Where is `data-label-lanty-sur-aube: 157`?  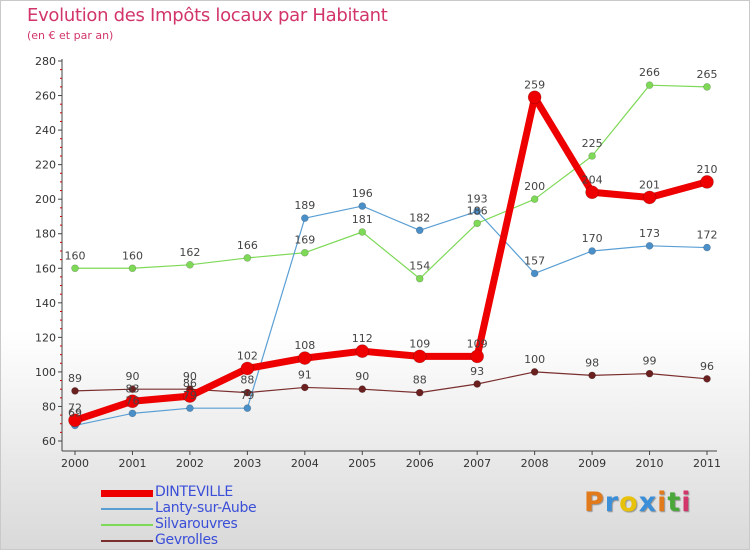
data-label-lanty-sur-aube: 157 is located at coordinates (534, 260).